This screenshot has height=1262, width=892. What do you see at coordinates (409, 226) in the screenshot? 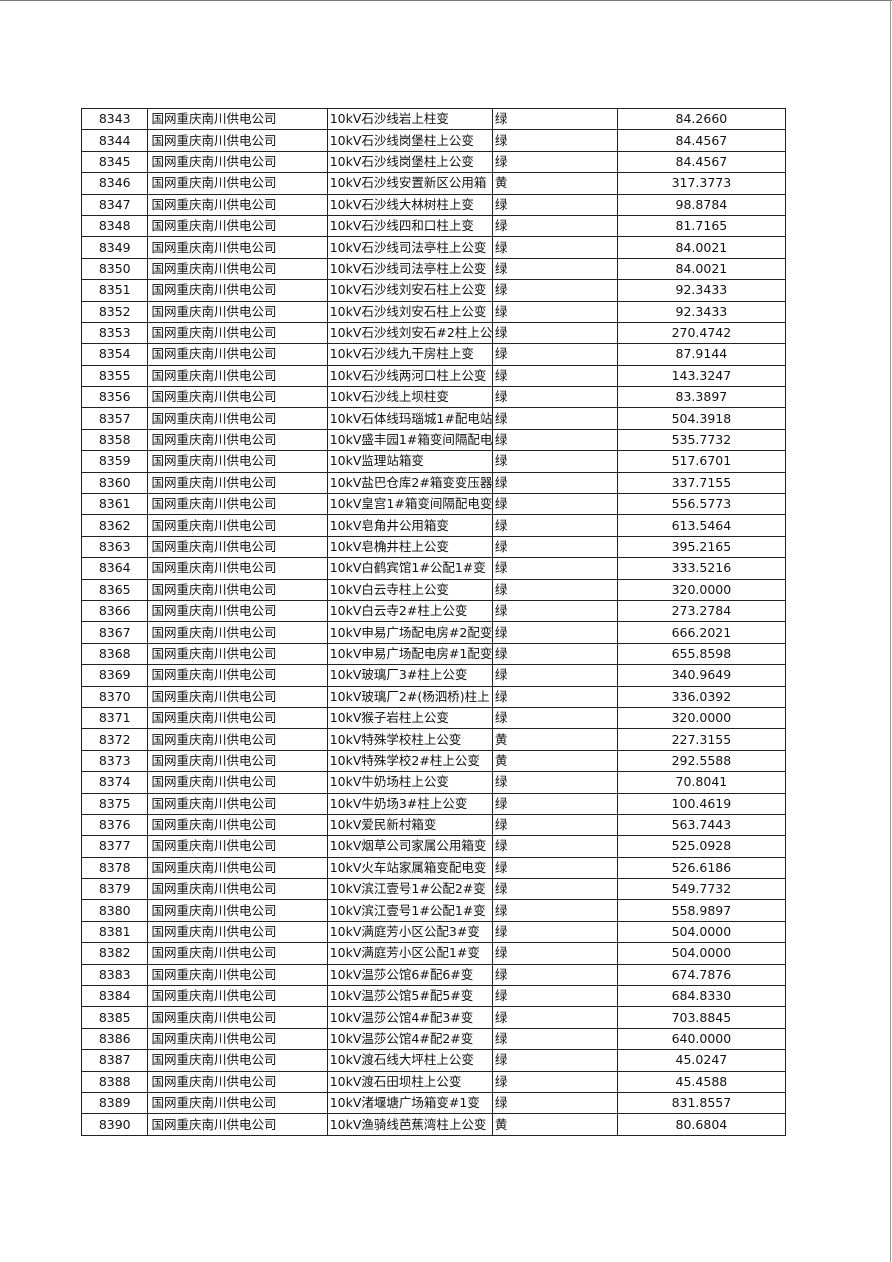
I see `transformer-name-cell: 10kV石沙线四和口柱上变` at bounding box center [409, 226].